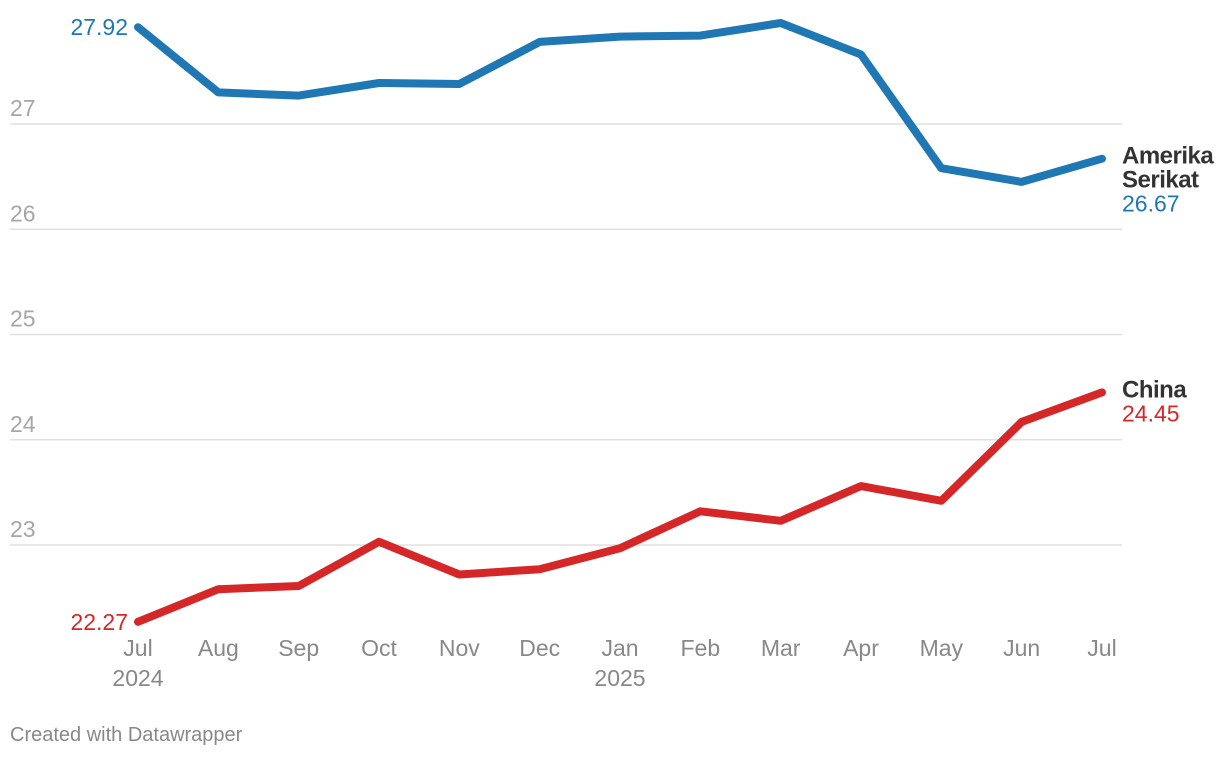  What do you see at coordinates (1154, 389) in the screenshot?
I see `series-name-label: China` at bounding box center [1154, 389].